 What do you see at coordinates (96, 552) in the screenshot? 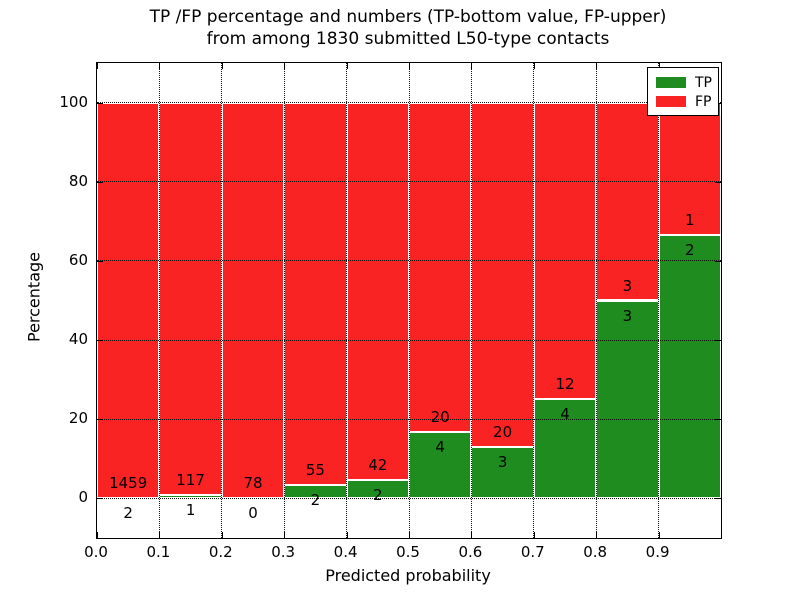
I see `x-tick-label: 0.0` at bounding box center [96, 552].